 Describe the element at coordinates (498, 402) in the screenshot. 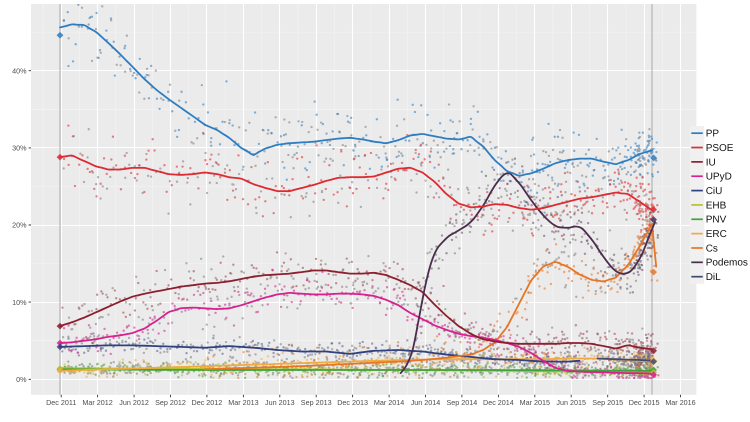

I see `svg-text: Dec 2014` at that location.